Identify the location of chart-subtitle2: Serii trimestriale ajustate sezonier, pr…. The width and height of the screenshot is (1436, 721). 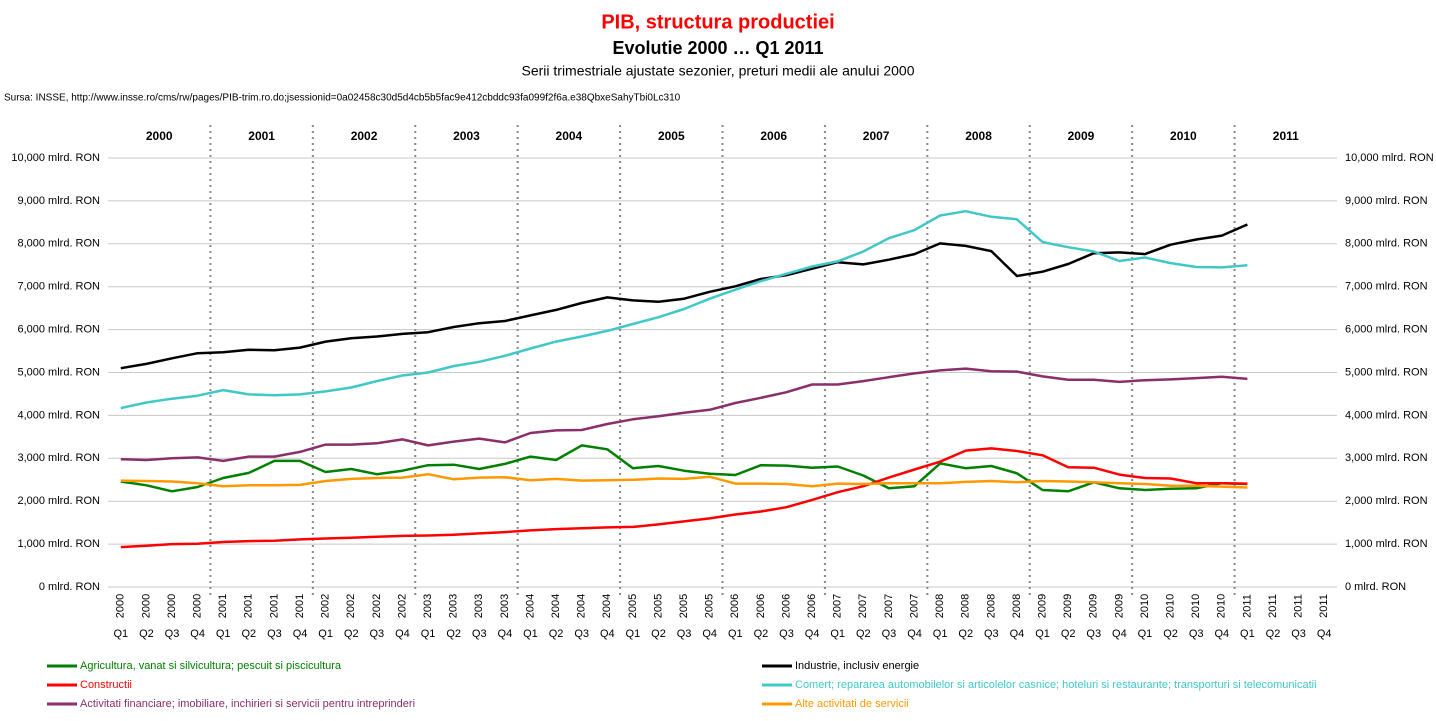
(718, 71).